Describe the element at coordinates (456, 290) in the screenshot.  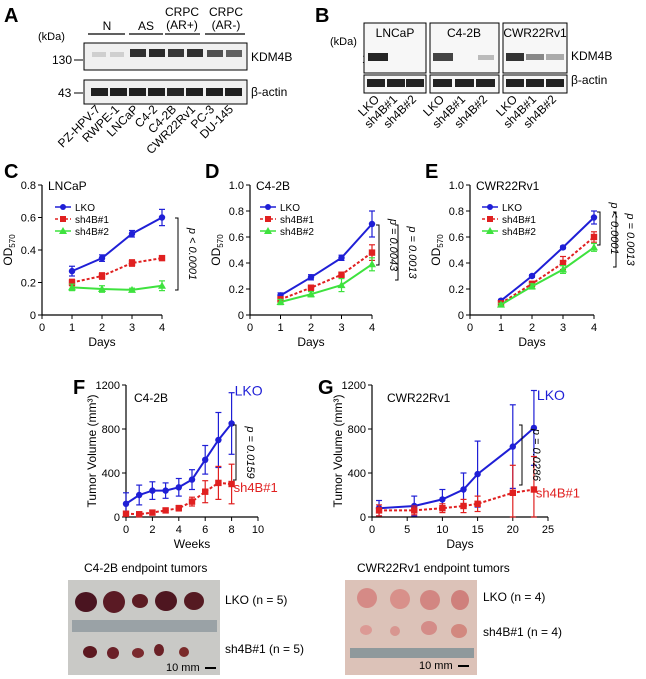
I see `y-tick-label: 0.2` at that location.